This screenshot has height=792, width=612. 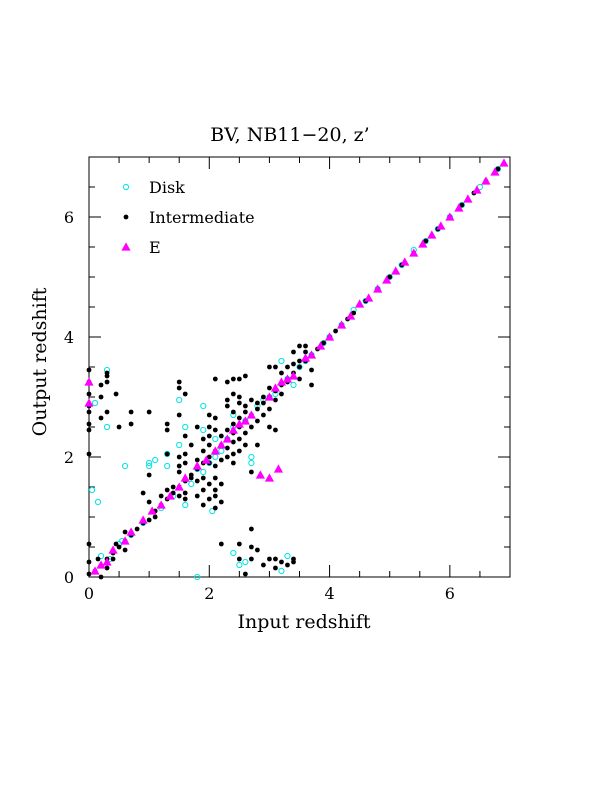 What do you see at coordinates (289, 135) in the screenshot?
I see `chart-title: BV, NB11−20, z’` at bounding box center [289, 135].